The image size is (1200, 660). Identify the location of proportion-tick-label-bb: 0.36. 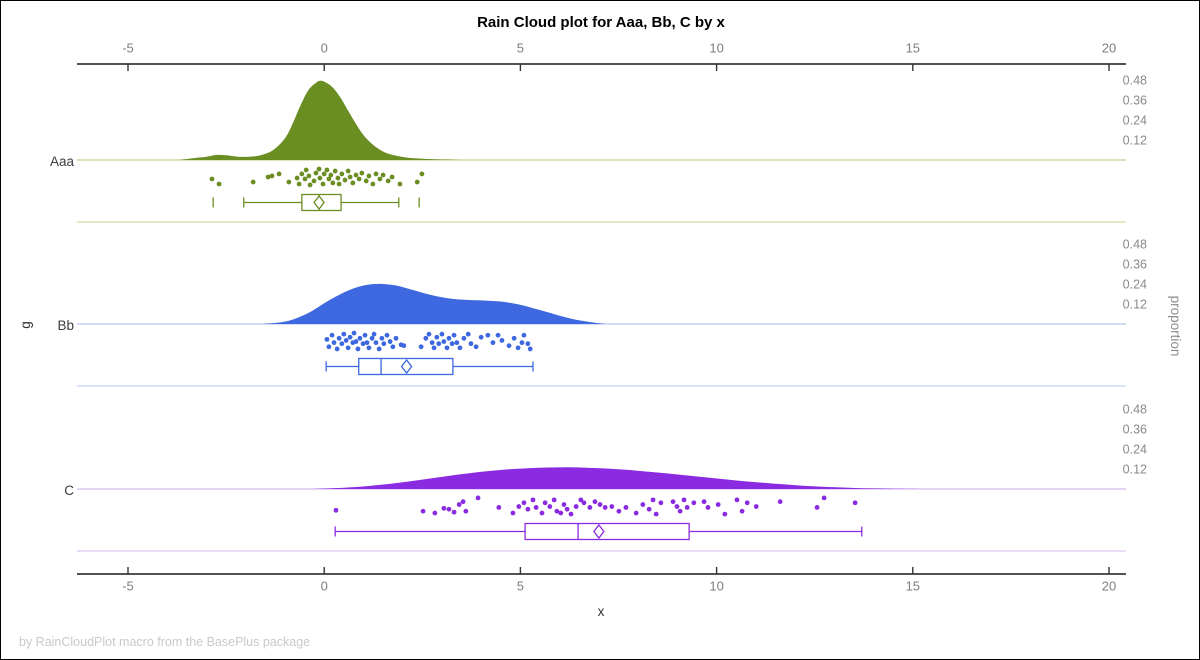
(1135, 264).